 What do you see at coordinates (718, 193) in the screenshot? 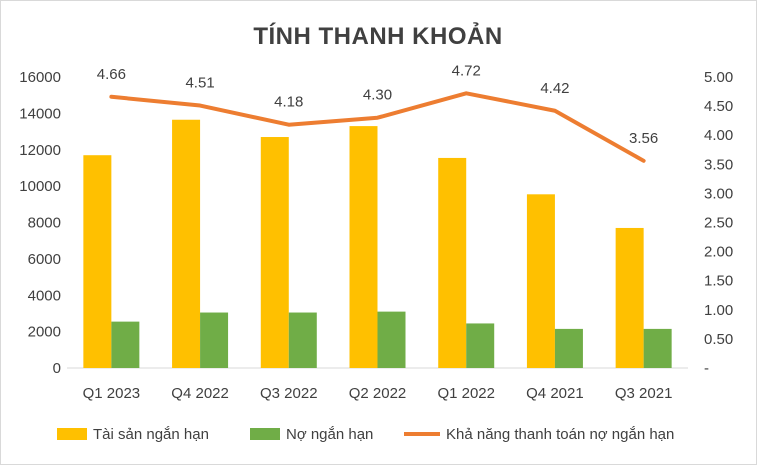
I see `y-right-tick-label: 3.00` at bounding box center [718, 193].